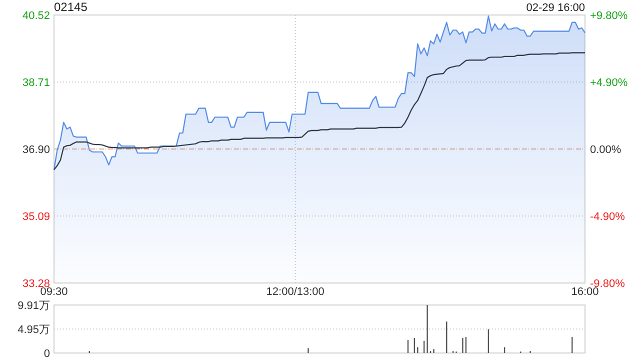 The width and height of the screenshot is (640, 360). What do you see at coordinates (609, 83) in the screenshot?
I see `y2-tick-label: +4.90%` at bounding box center [609, 83].